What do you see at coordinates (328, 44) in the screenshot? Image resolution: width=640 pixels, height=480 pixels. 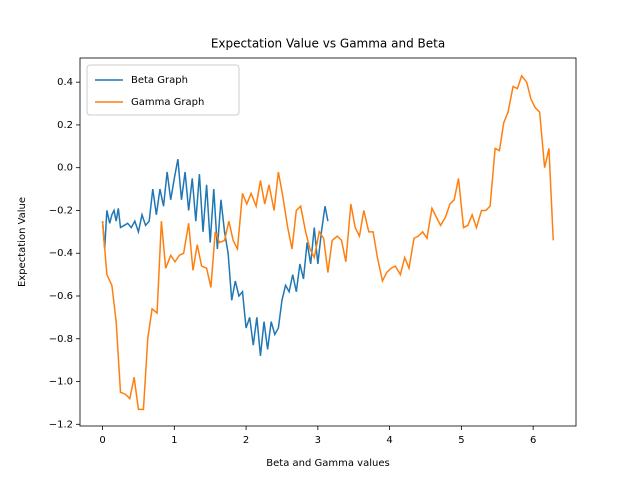 I see `chart-title: Expectation Value vs Gamma and Beta` at bounding box center [328, 44].